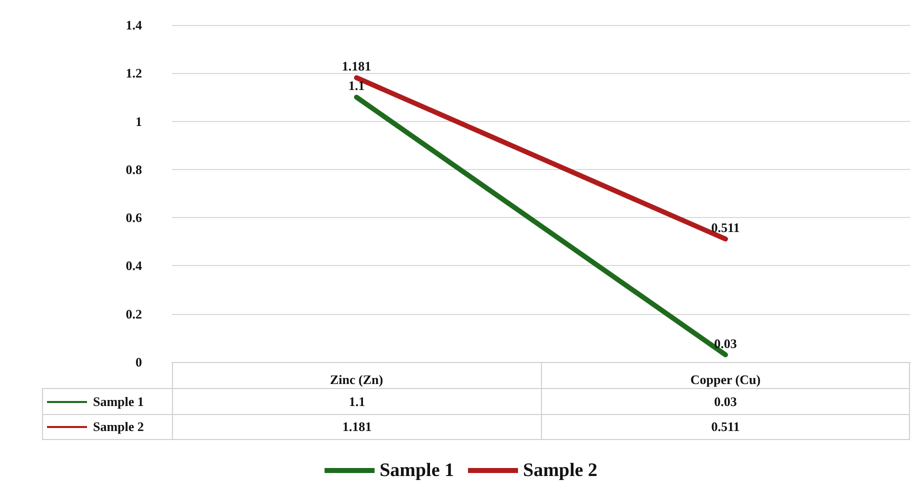  What do you see at coordinates (118, 426) in the screenshot?
I see `text: Sample 2` at bounding box center [118, 426].